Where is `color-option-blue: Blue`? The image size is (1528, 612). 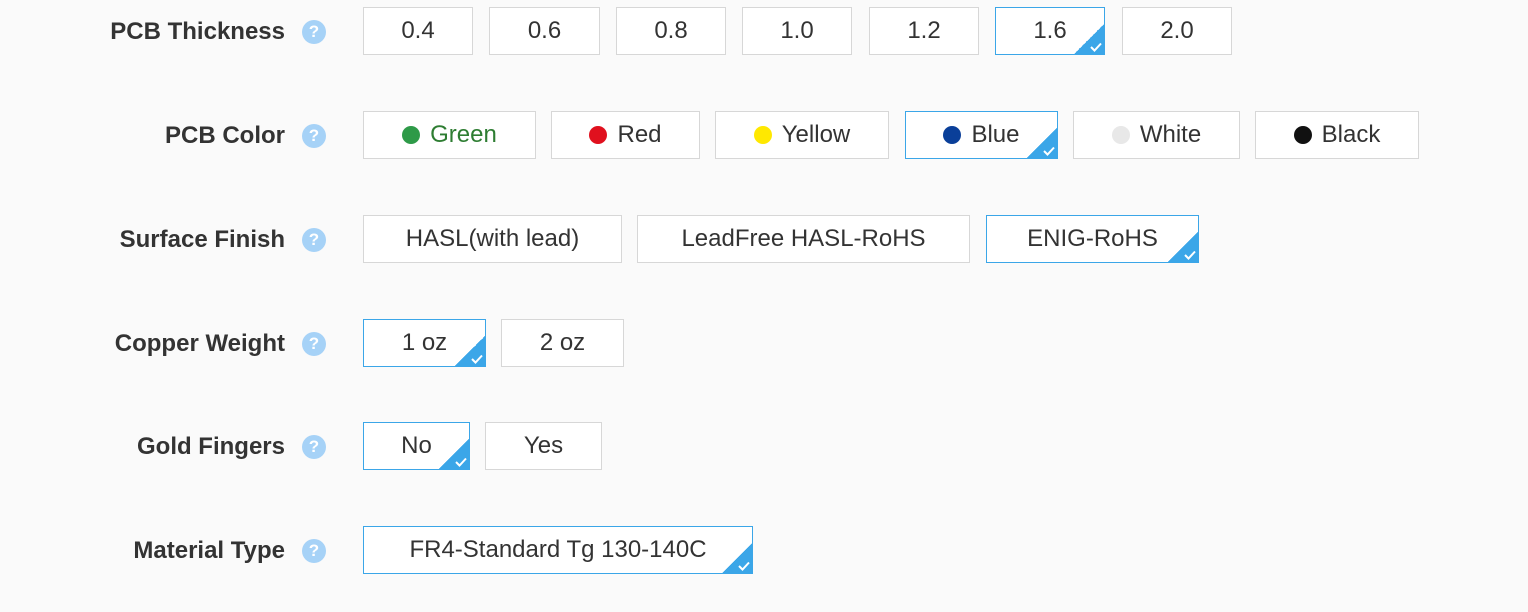
color-option-blue: Blue is located at coordinates (981, 135).